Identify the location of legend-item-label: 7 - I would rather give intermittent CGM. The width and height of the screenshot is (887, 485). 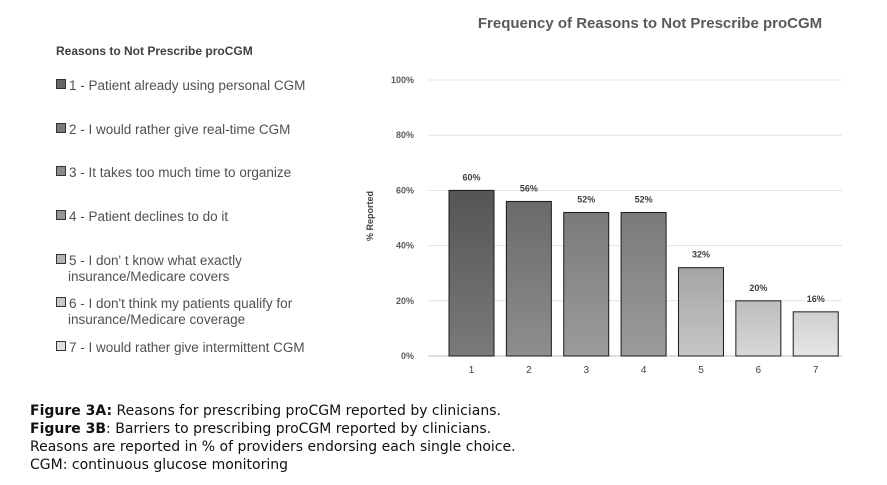
(187, 347).